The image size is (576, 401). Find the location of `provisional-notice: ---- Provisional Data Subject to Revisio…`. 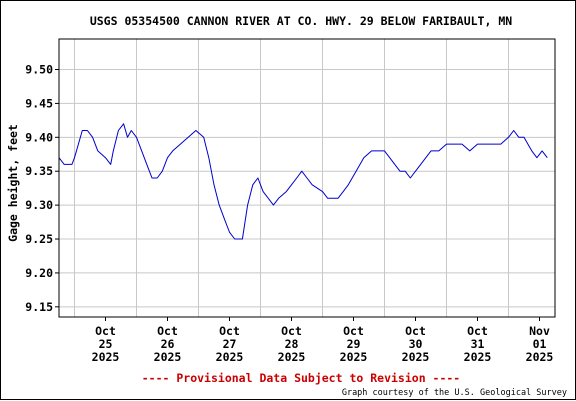

provisional-notice: ---- Provisional Data Subject to Revisio… is located at coordinates (301, 378).